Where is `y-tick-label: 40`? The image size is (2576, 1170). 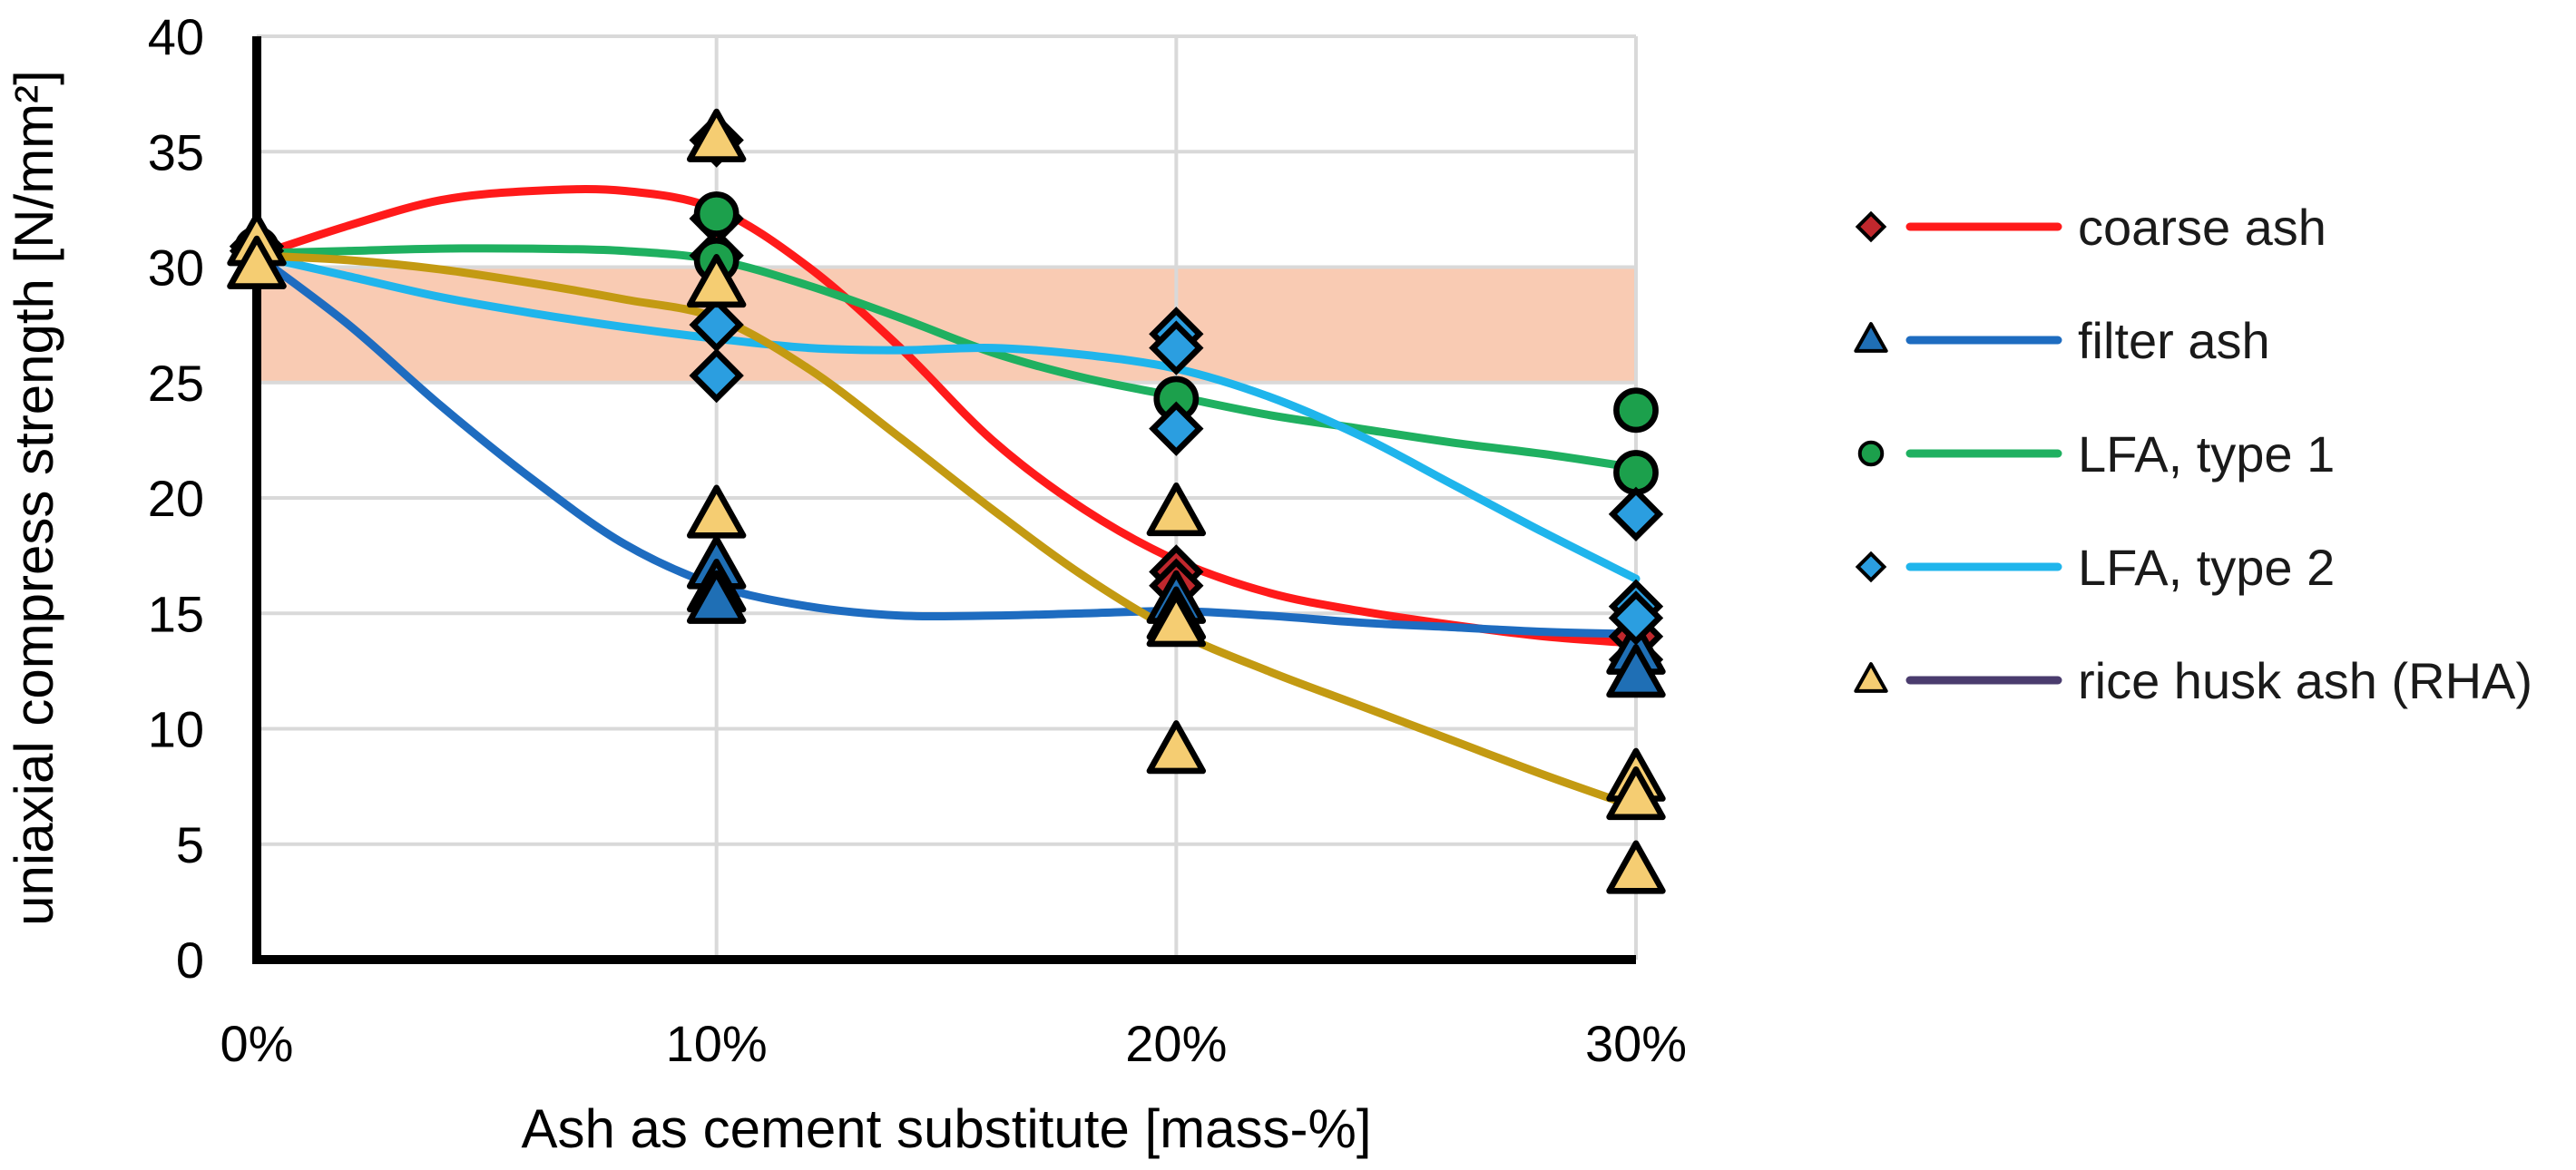 y-tick-label: 40 is located at coordinates (176, 36).